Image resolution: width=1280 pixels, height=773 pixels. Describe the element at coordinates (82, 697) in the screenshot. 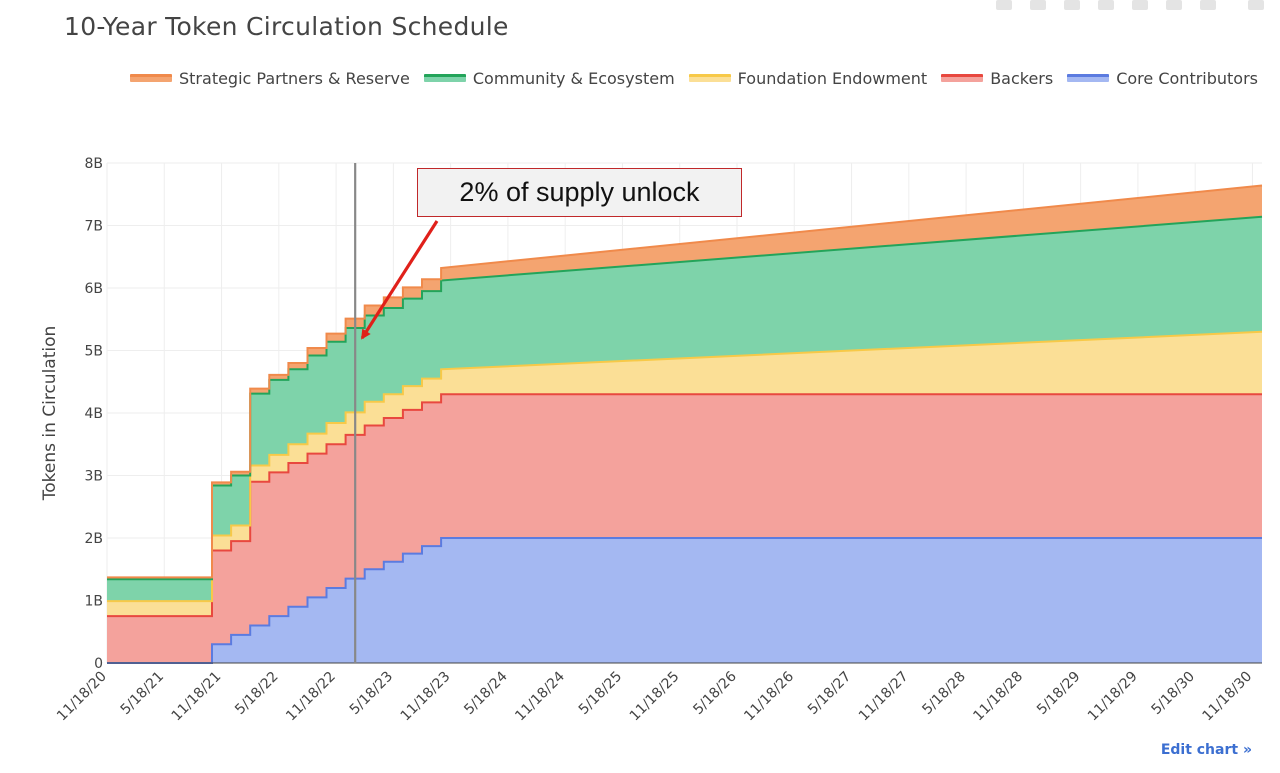

I see `x-tick-label: 11/18/20` at that location.